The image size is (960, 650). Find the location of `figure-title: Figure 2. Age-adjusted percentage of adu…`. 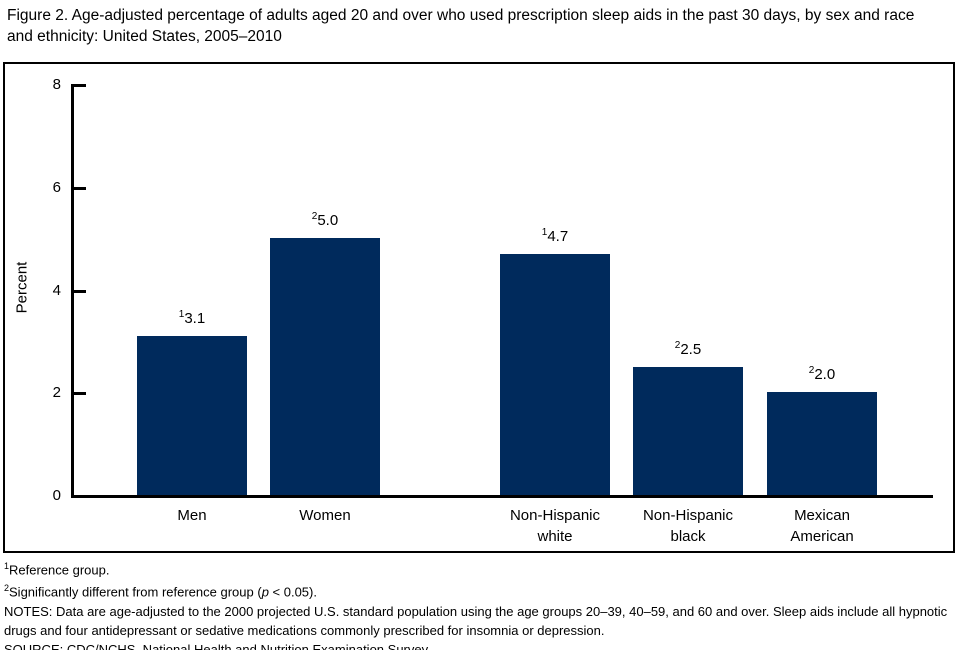

figure-title: Figure 2. Age-adjusted percentage of adu… is located at coordinates (461, 26).